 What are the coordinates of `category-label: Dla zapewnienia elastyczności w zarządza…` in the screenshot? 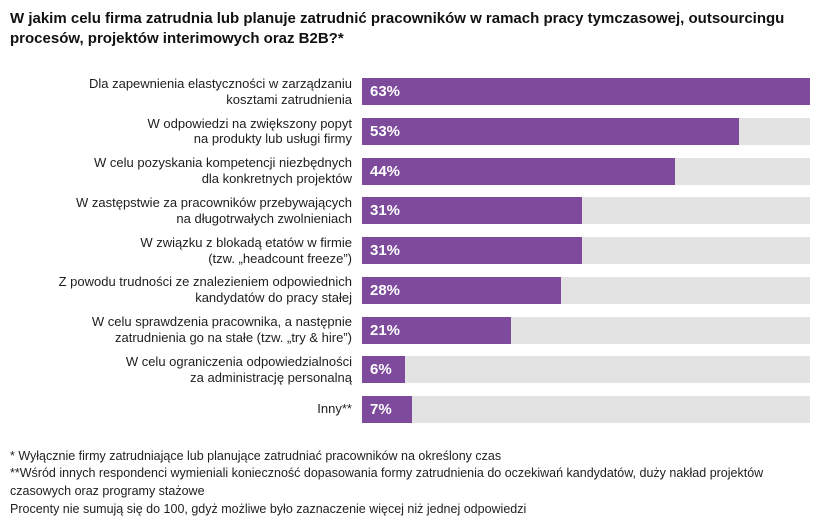 It's located at (220, 91).